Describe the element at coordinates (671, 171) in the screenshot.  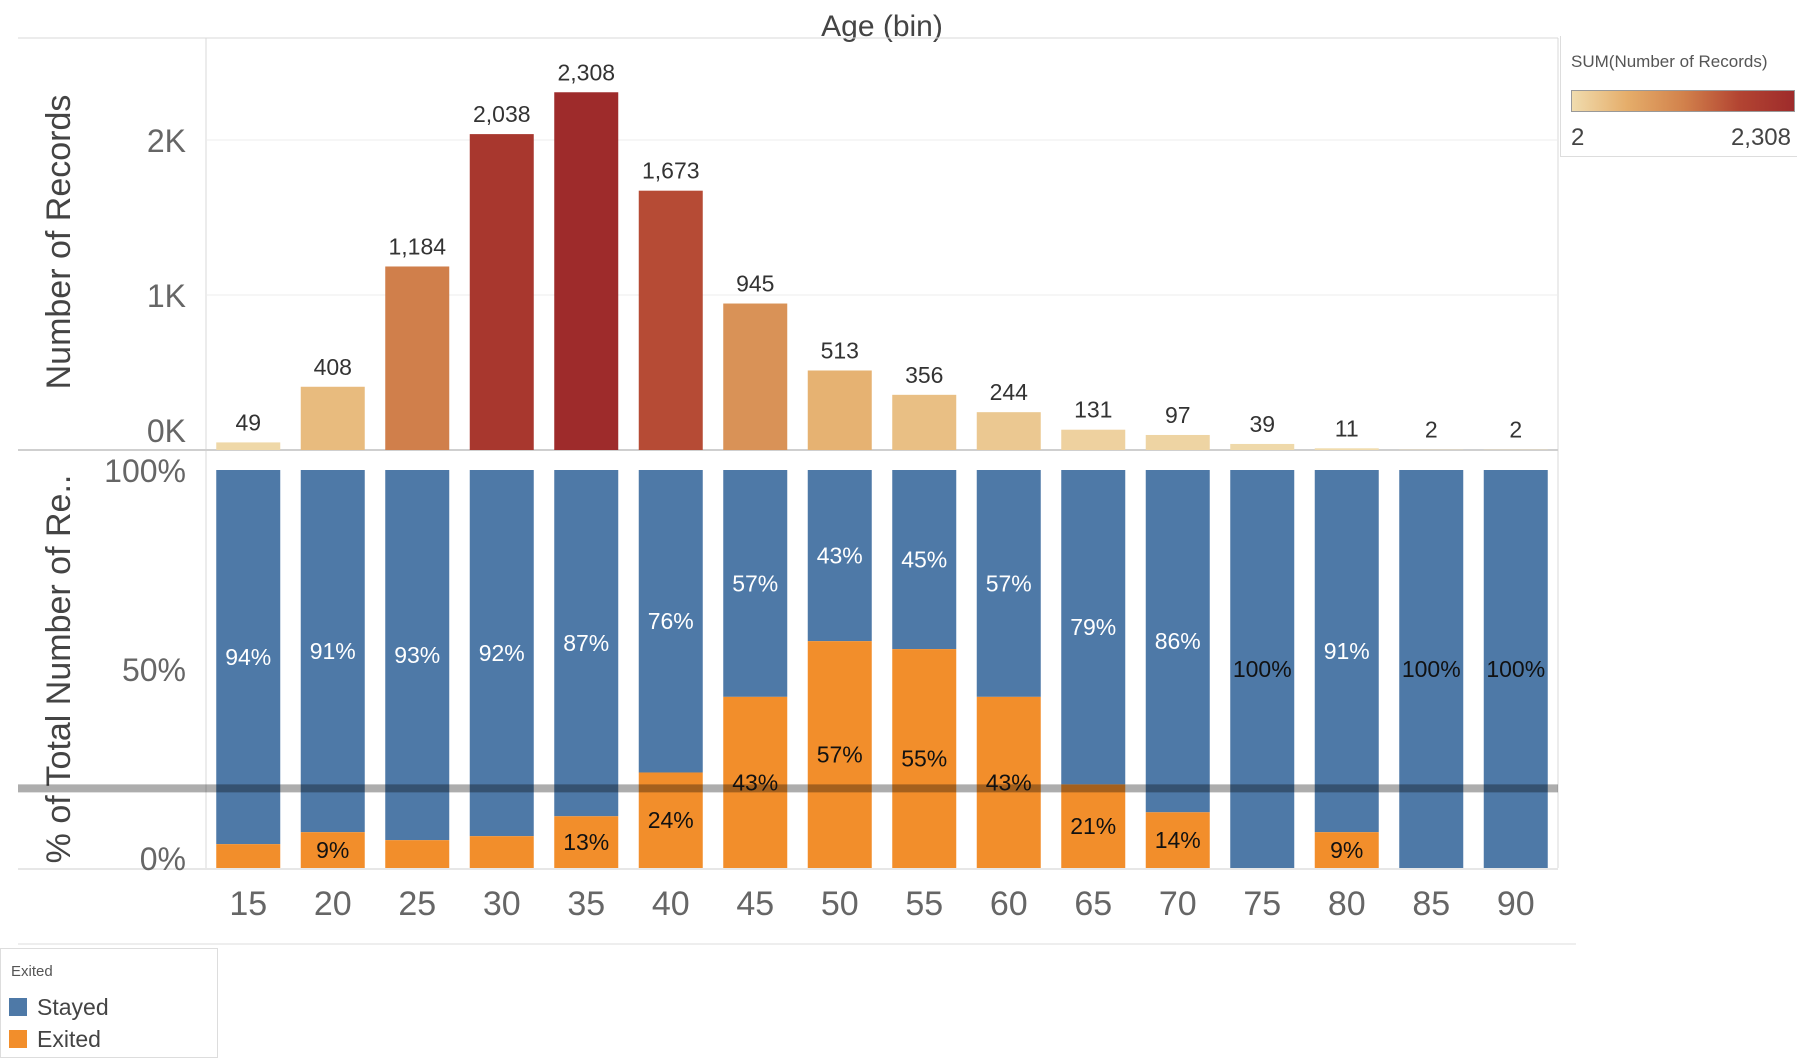
I see `top-bar-label-40: 1,673` at that location.